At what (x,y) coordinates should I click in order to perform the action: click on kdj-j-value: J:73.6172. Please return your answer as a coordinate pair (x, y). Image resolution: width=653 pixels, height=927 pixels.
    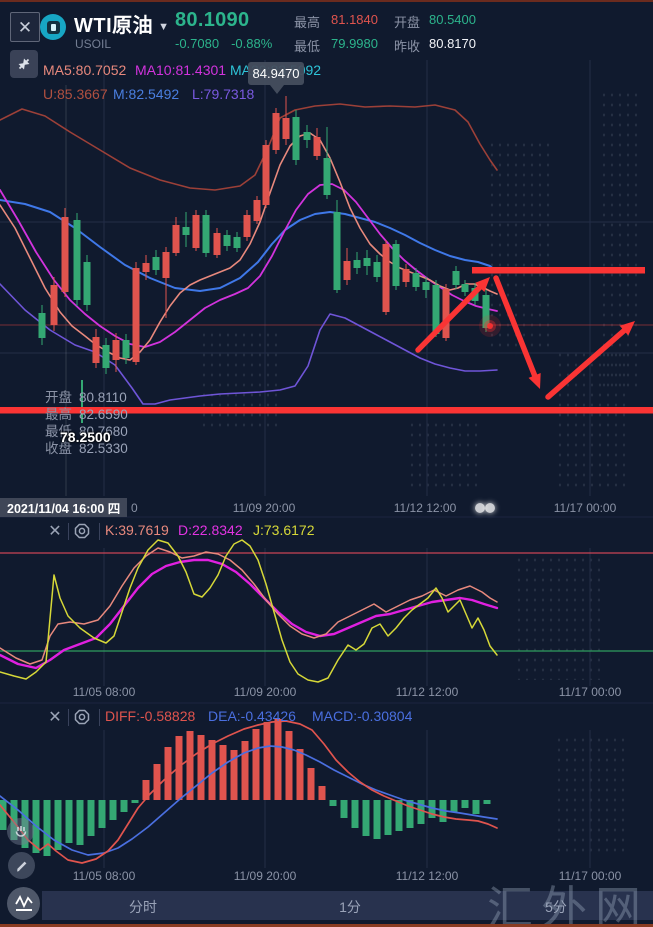
    Looking at the image, I should click on (284, 530).